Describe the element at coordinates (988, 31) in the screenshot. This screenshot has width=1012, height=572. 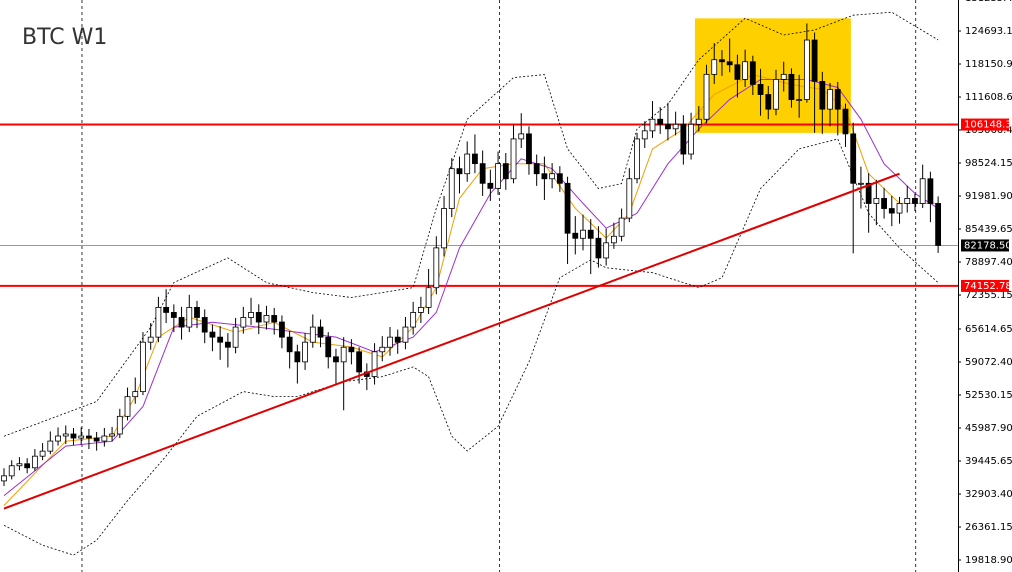
I see `y-tick-label: 124693.15` at that location.